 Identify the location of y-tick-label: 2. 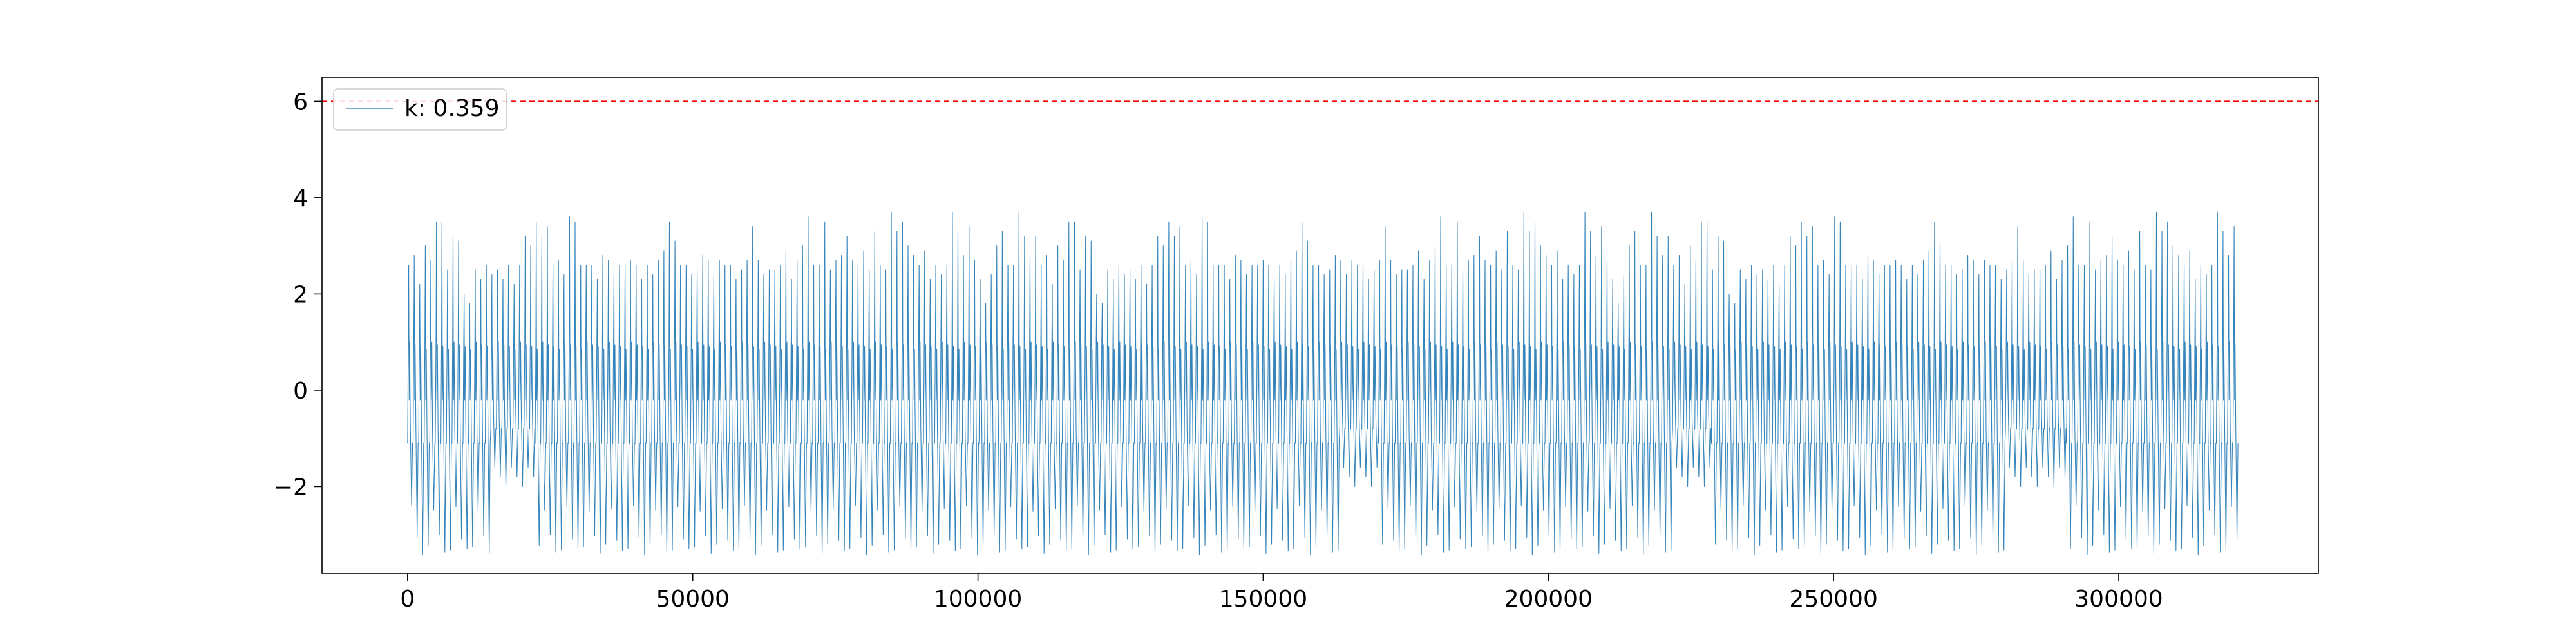
(301, 294).